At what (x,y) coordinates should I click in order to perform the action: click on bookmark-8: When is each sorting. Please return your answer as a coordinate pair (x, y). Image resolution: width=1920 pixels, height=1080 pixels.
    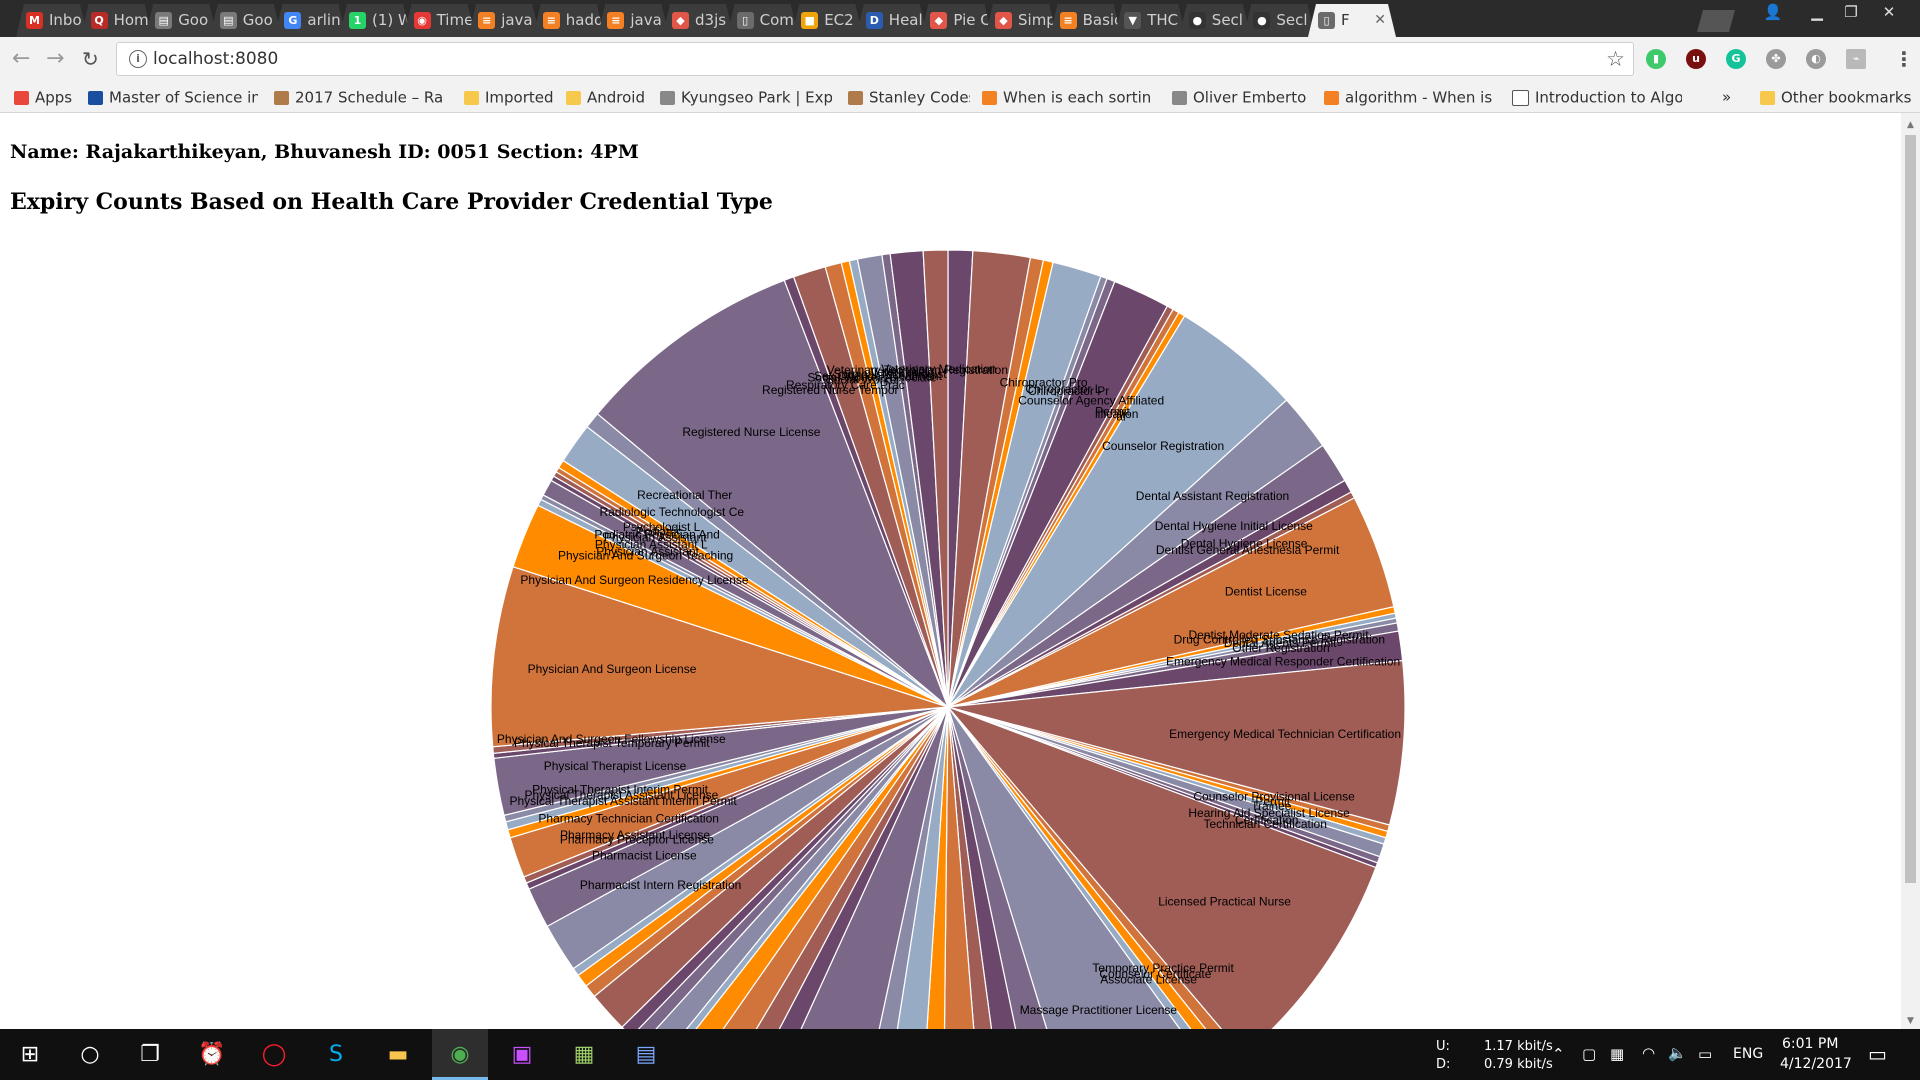
    Looking at the image, I should click on (1067, 97).